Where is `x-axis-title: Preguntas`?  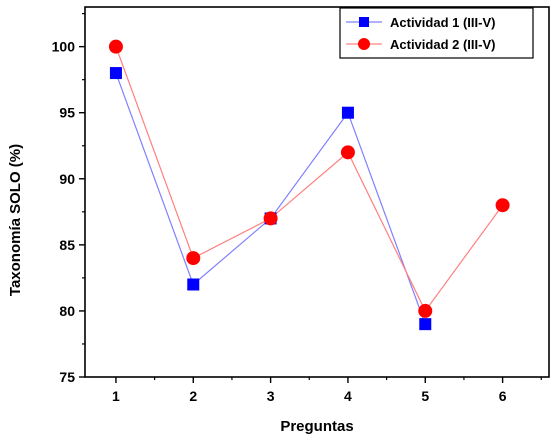 x-axis-title: Preguntas is located at coordinates (316, 426).